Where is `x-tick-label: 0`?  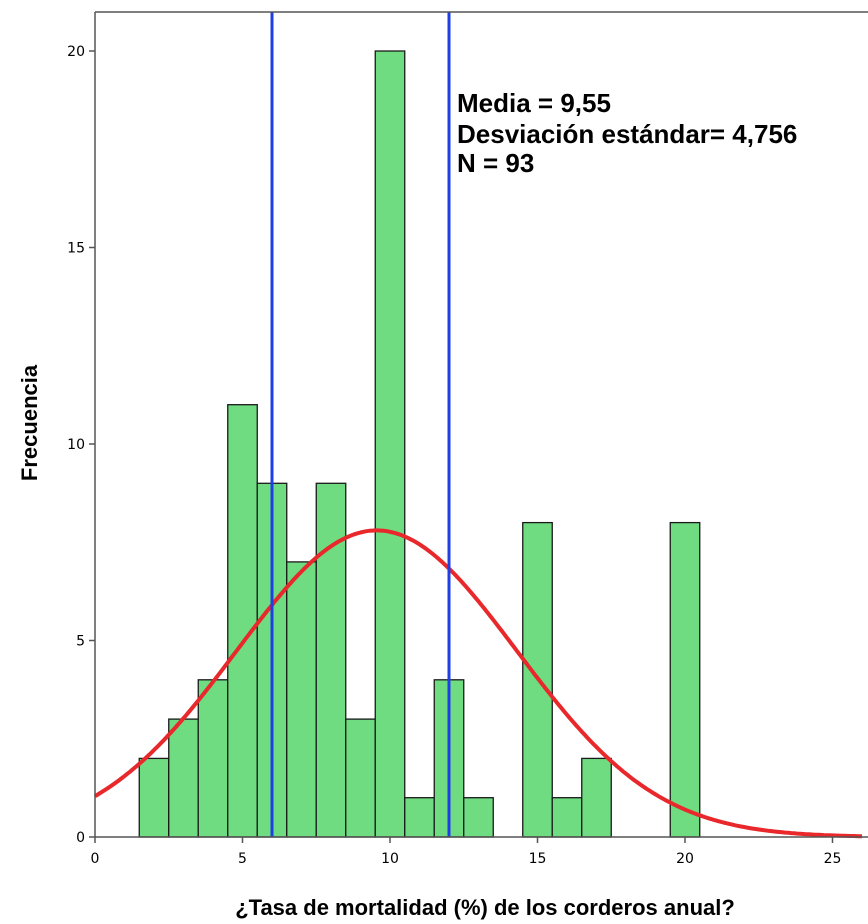
x-tick-label: 0 is located at coordinates (95, 859).